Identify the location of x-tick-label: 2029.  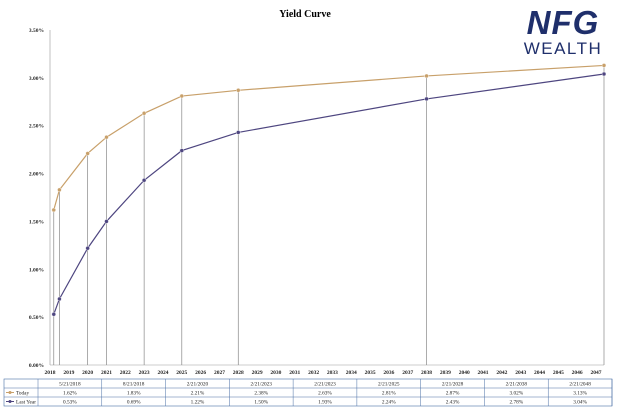
(257, 373).